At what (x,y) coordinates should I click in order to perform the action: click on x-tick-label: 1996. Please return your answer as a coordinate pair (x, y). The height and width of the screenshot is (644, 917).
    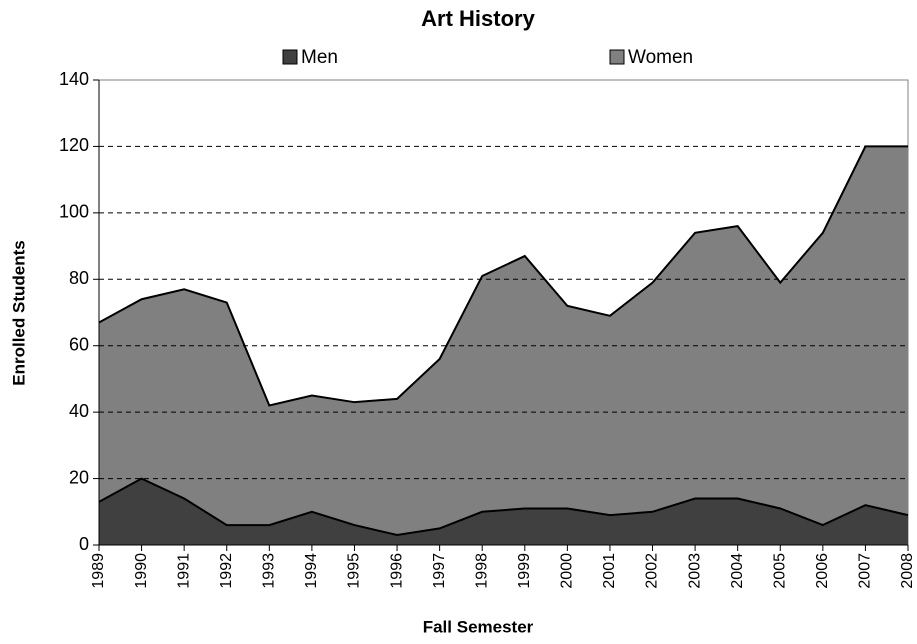
    Looking at the image, I should click on (396, 571).